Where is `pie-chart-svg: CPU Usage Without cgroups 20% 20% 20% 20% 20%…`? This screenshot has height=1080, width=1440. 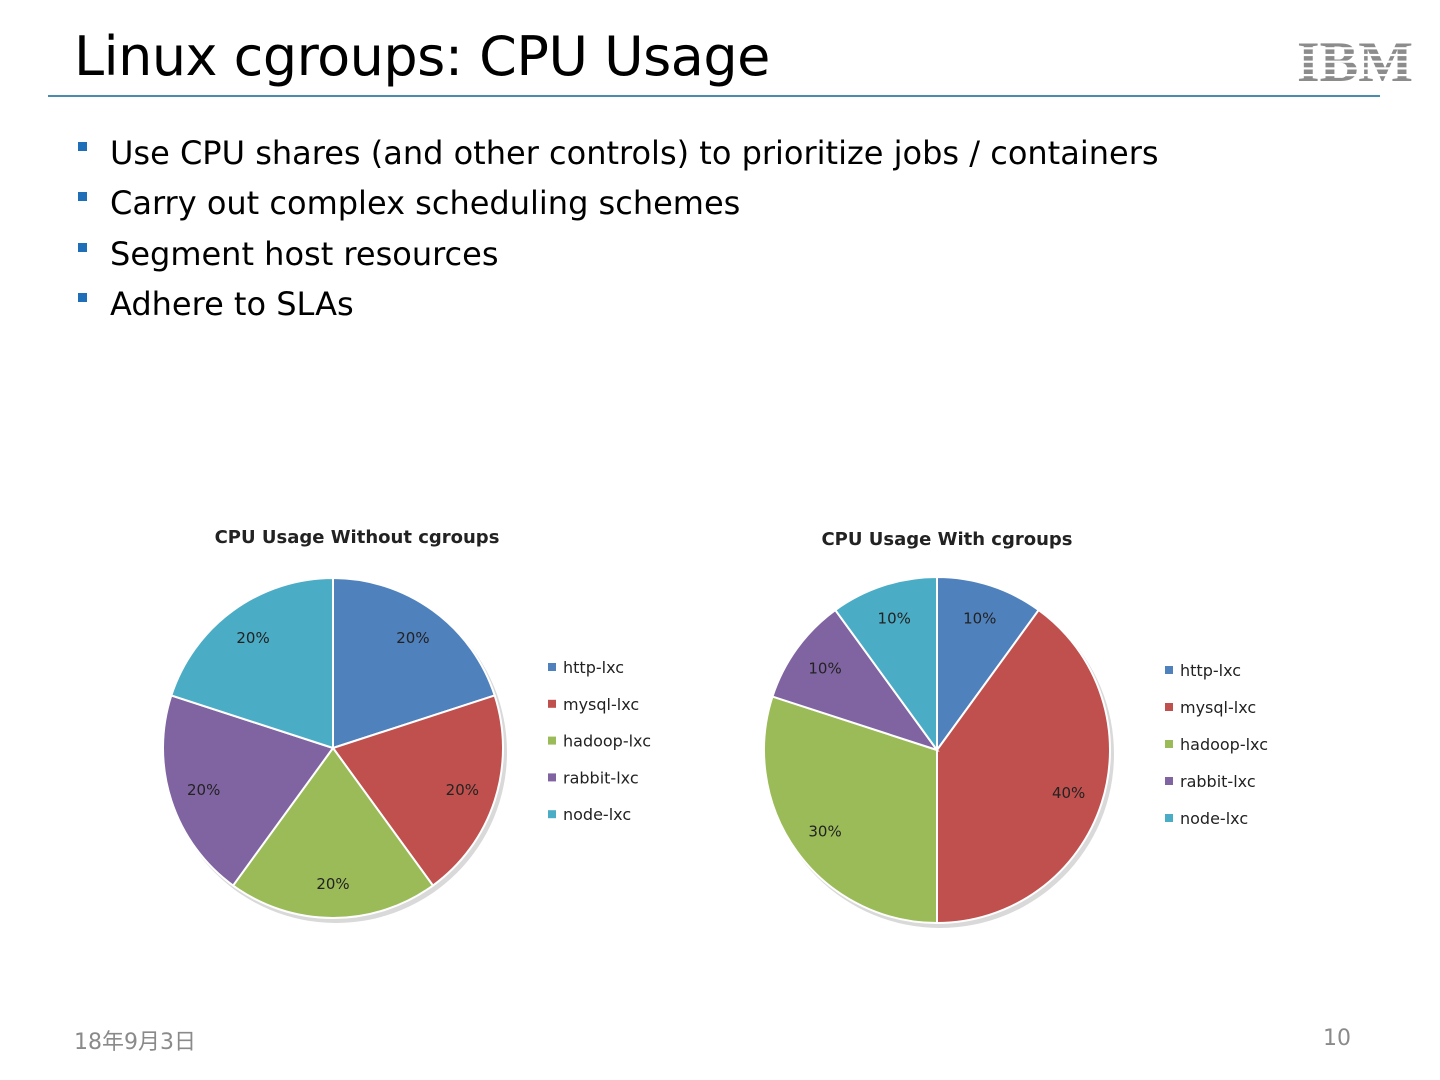
pie-chart-svg: CPU Usage Without cgroups 20% 20% 20% 20% 20%… is located at coordinates (406, 725).